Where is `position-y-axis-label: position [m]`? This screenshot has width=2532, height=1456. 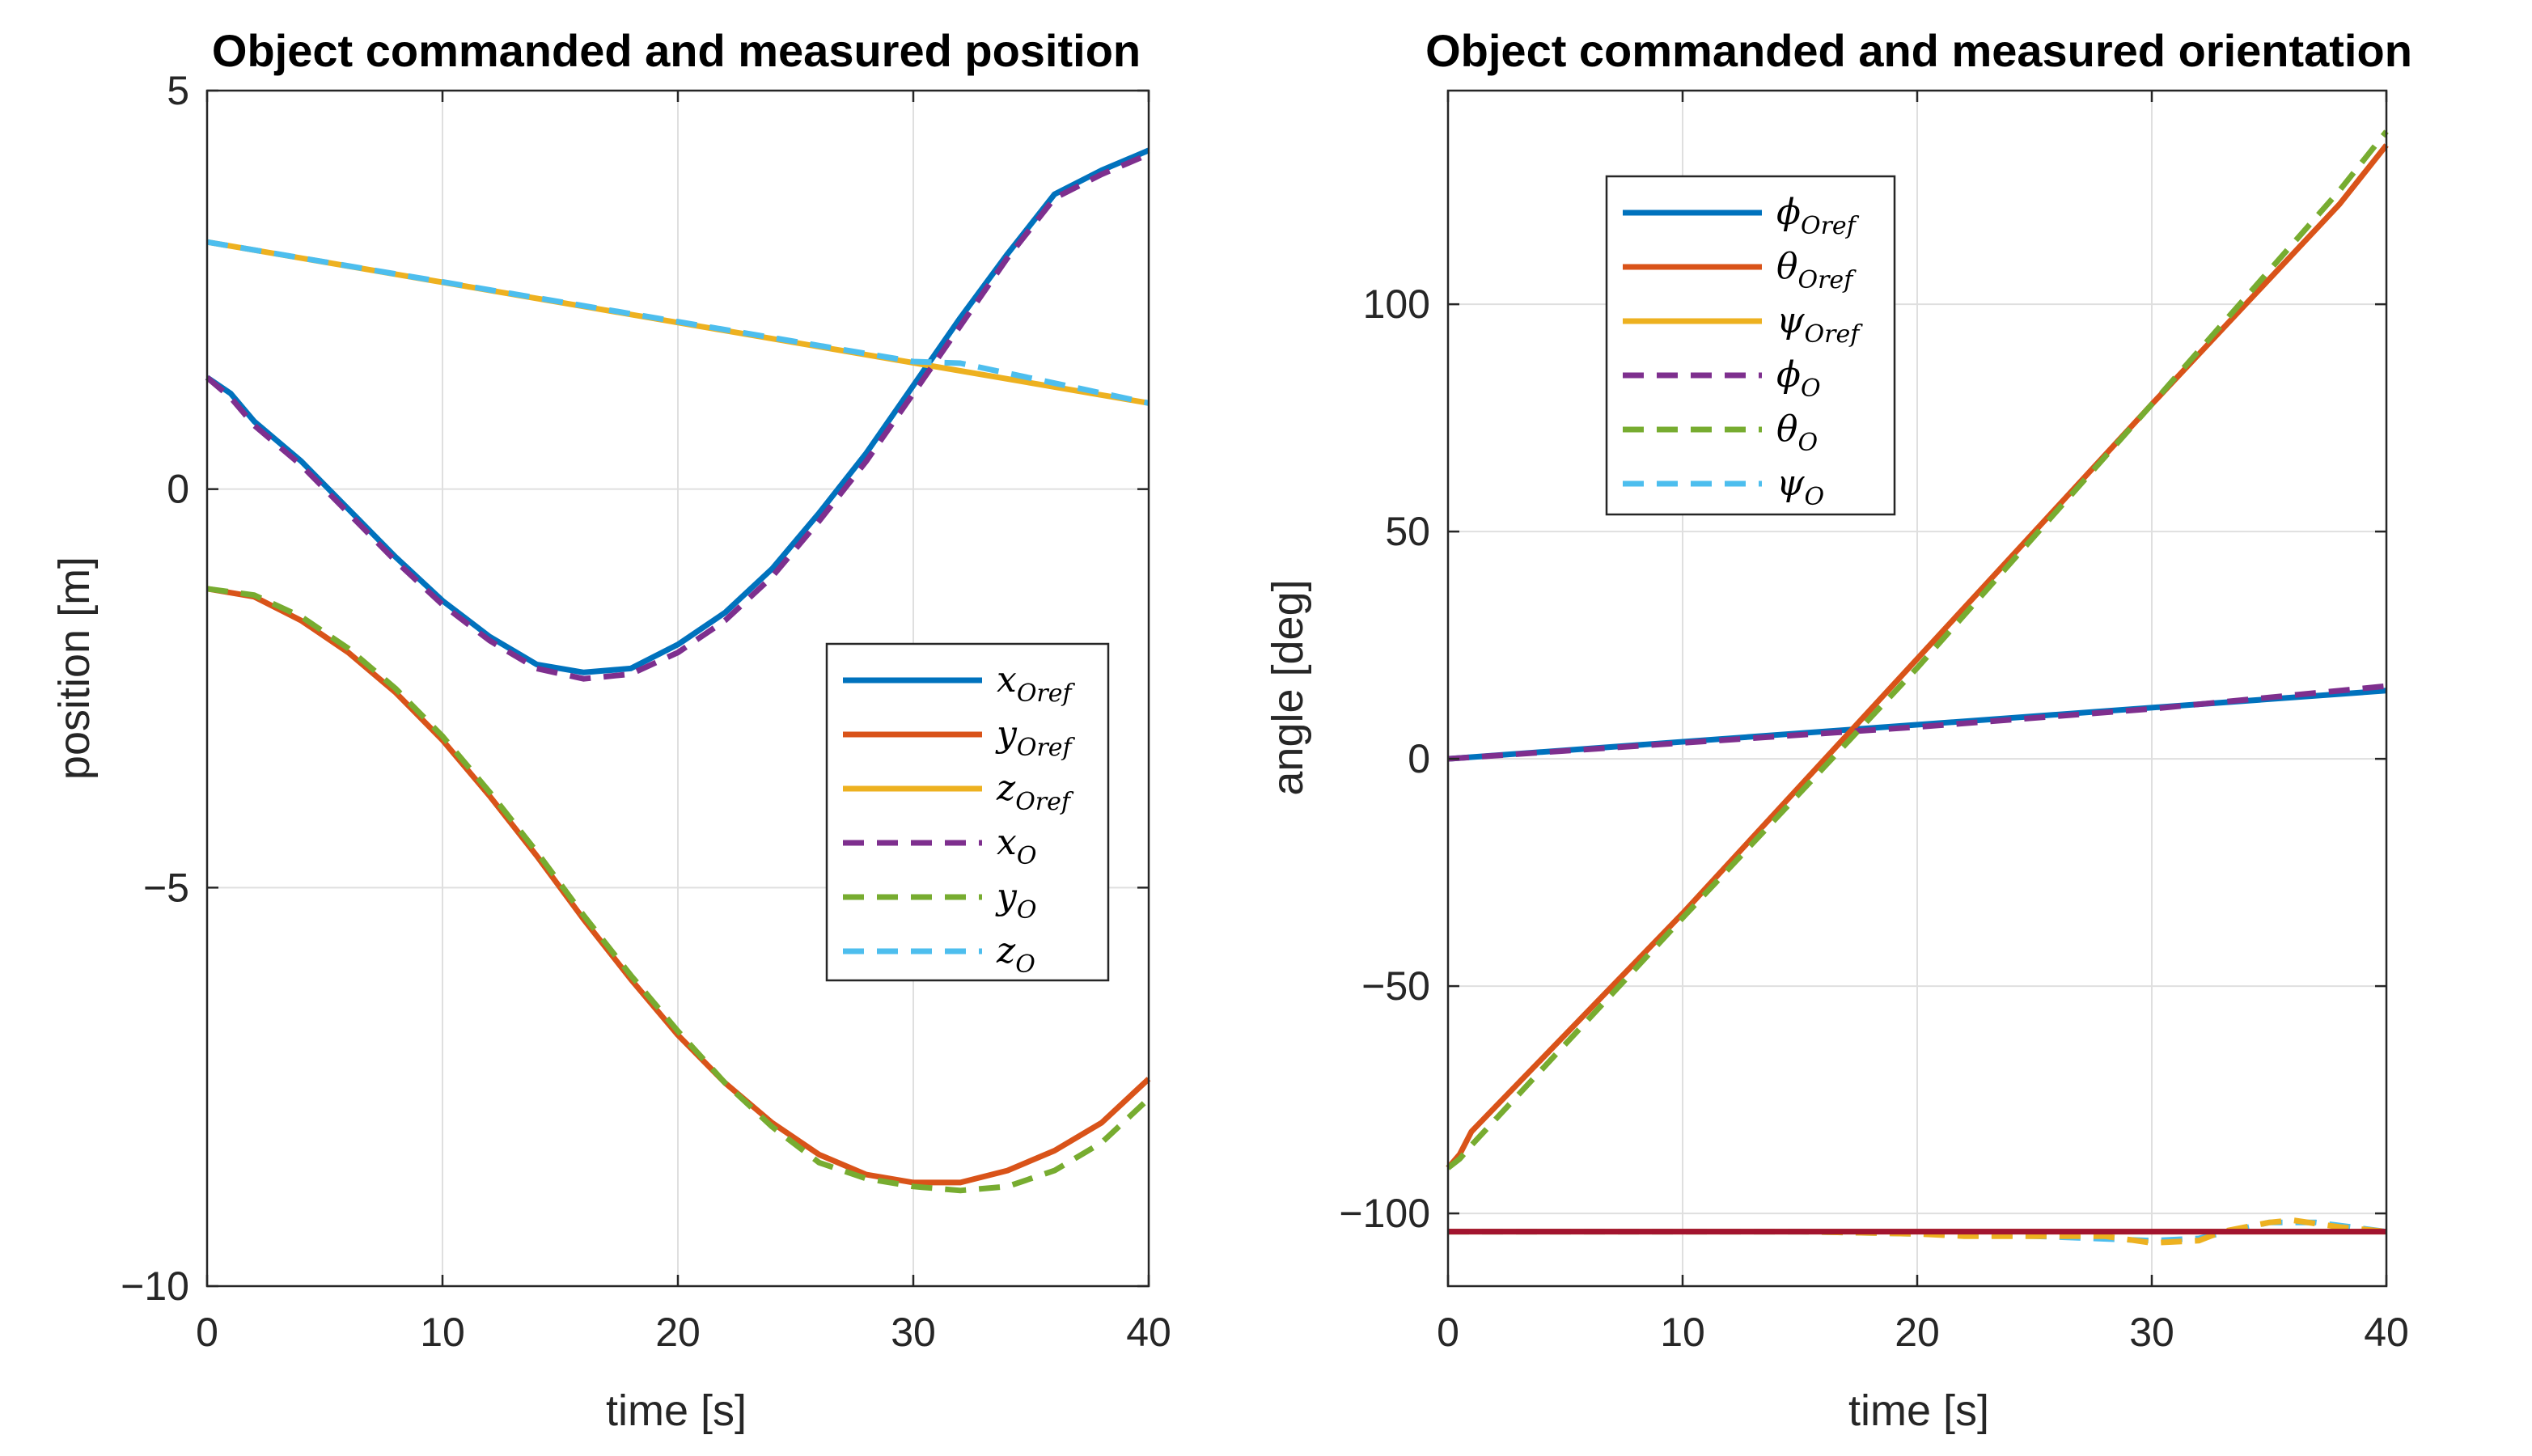 position-y-axis-label: position [m] is located at coordinates (74, 668).